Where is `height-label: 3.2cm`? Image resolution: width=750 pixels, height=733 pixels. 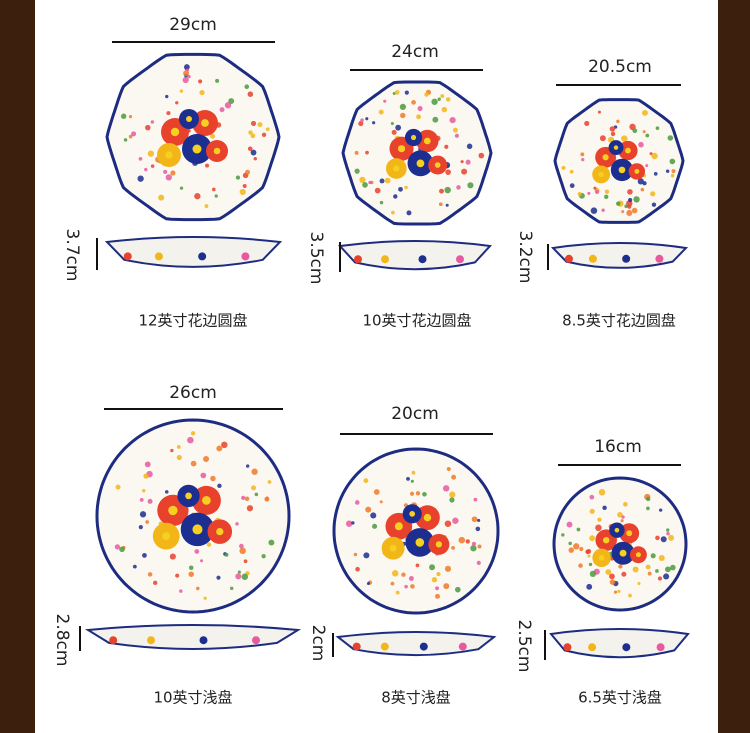
height-label: 3.2cm is located at coordinates (525, 257).